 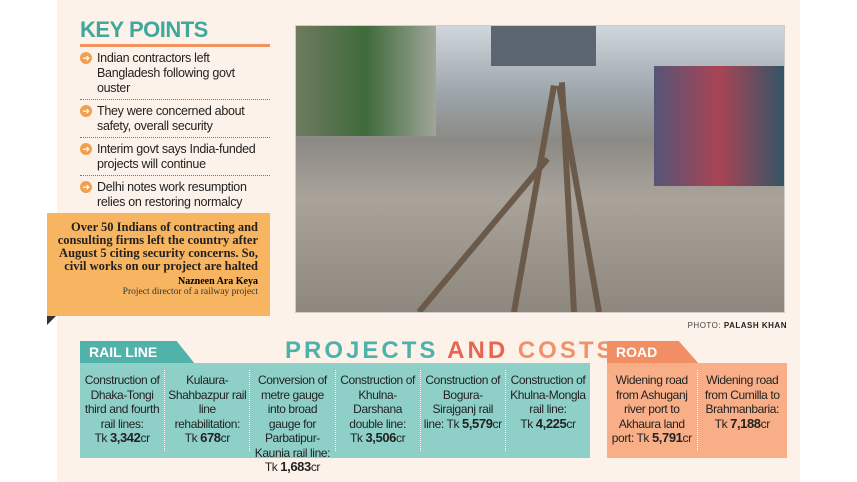 What do you see at coordinates (477, 423) in the screenshot?
I see `project-cost: 5,579` at bounding box center [477, 423].